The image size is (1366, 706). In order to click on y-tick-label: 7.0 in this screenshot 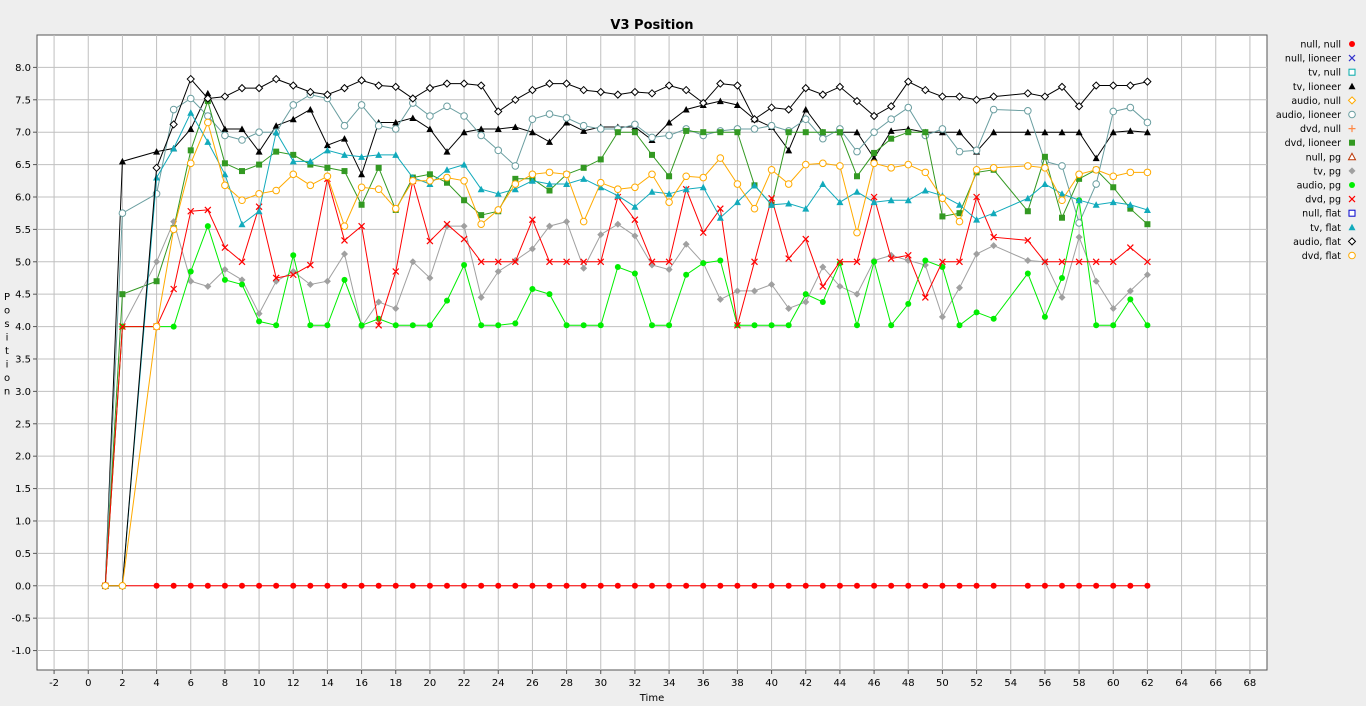, I will do `click(23, 133)`.